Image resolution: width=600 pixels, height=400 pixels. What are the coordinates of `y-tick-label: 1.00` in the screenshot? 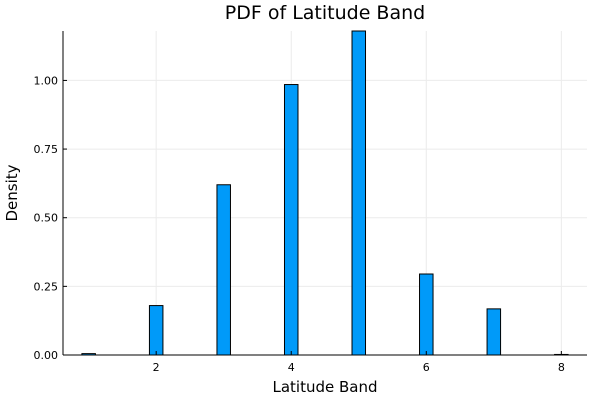 It's located at (46, 80).